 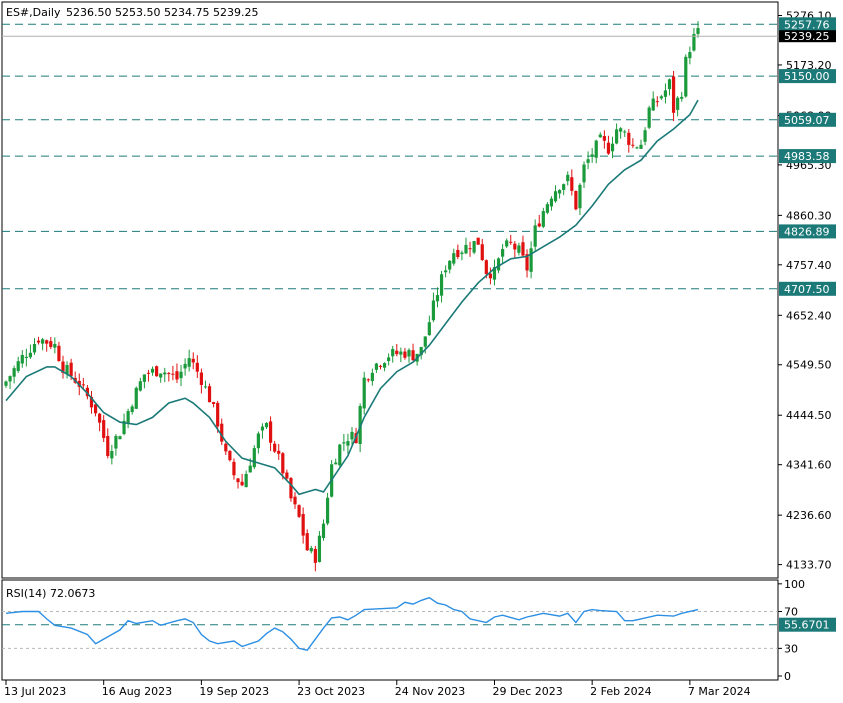 I want to click on price-tick-label: 4652.40, so click(x=809, y=315).